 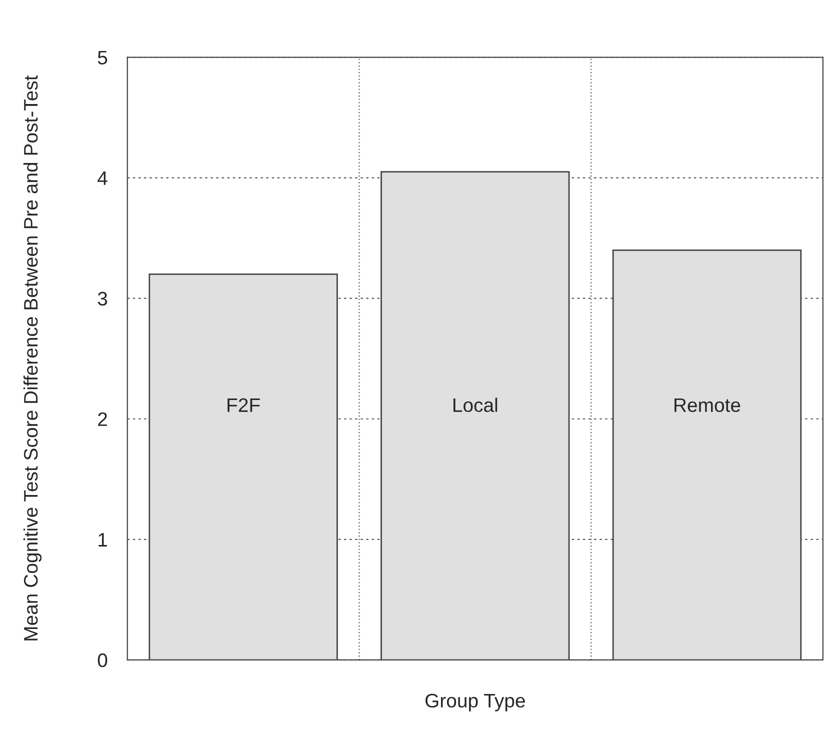 What do you see at coordinates (103, 57) in the screenshot?
I see `y-tick-label: 5` at bounding box center [103, 57].